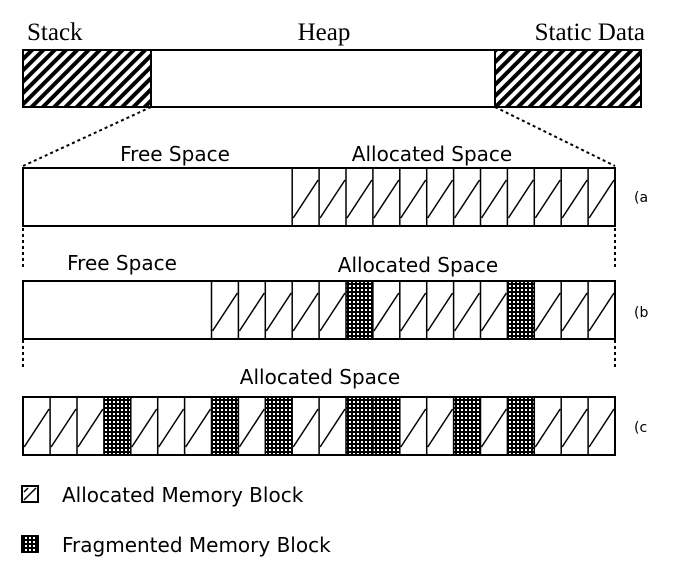 The width and height of the screenshot is (681, 573). Describe the element at coordinates (323, 78) in the screenshot. I see `heap-region` at that location.